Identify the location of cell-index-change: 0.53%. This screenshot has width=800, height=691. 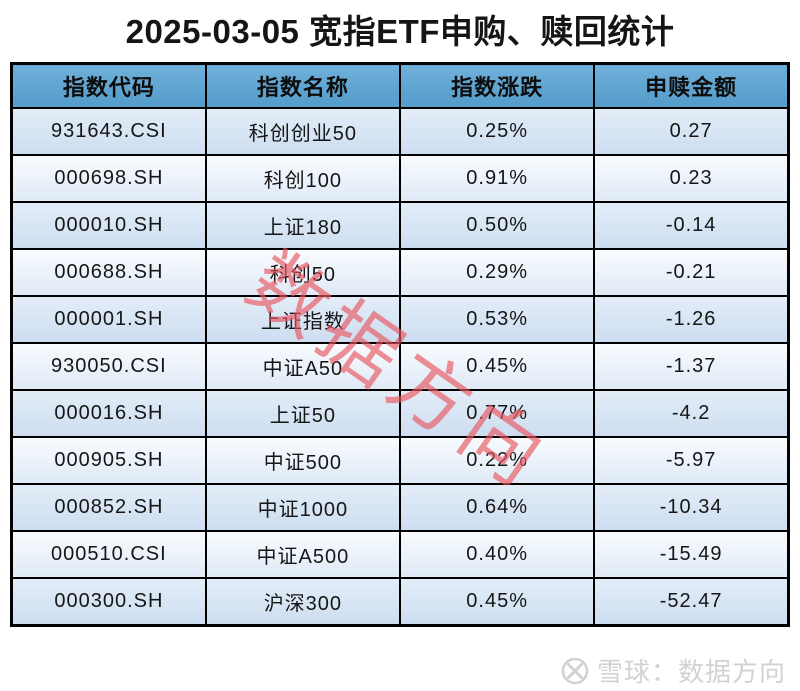
(497, 319).